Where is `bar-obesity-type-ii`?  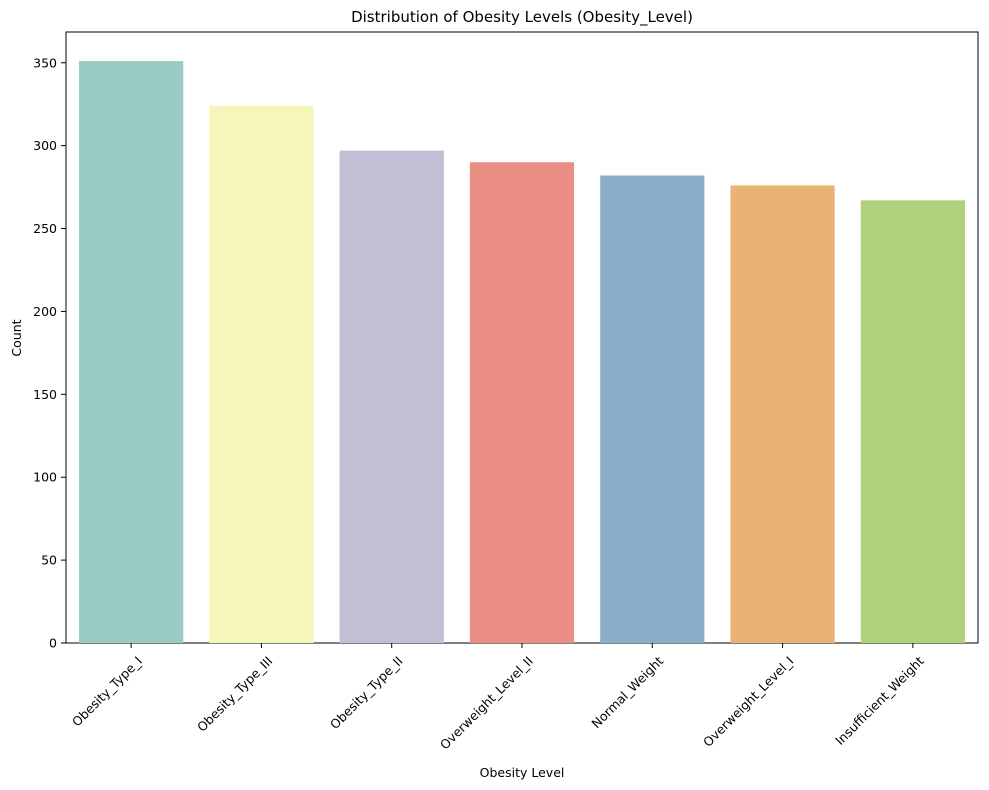
bar-obesity-type-ii is located at coordinates (391, 396).